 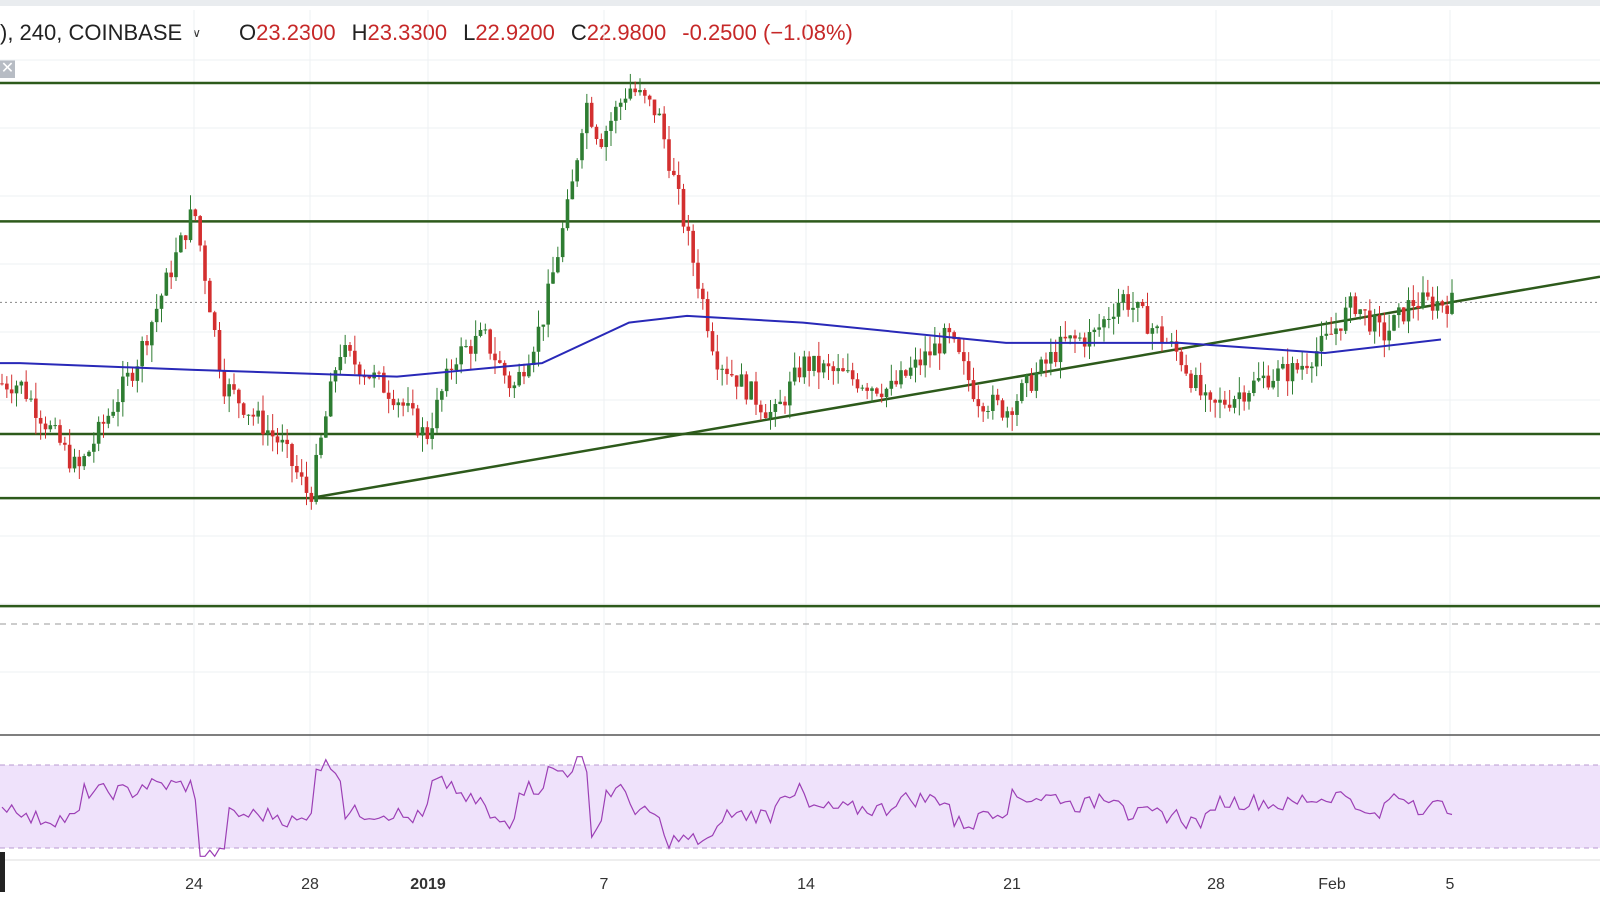 What do you see at coordinates (91, 32) in the screenshot?
I see `symbol-label: ), 240, COINBASE` at bounding box center [91, 32].